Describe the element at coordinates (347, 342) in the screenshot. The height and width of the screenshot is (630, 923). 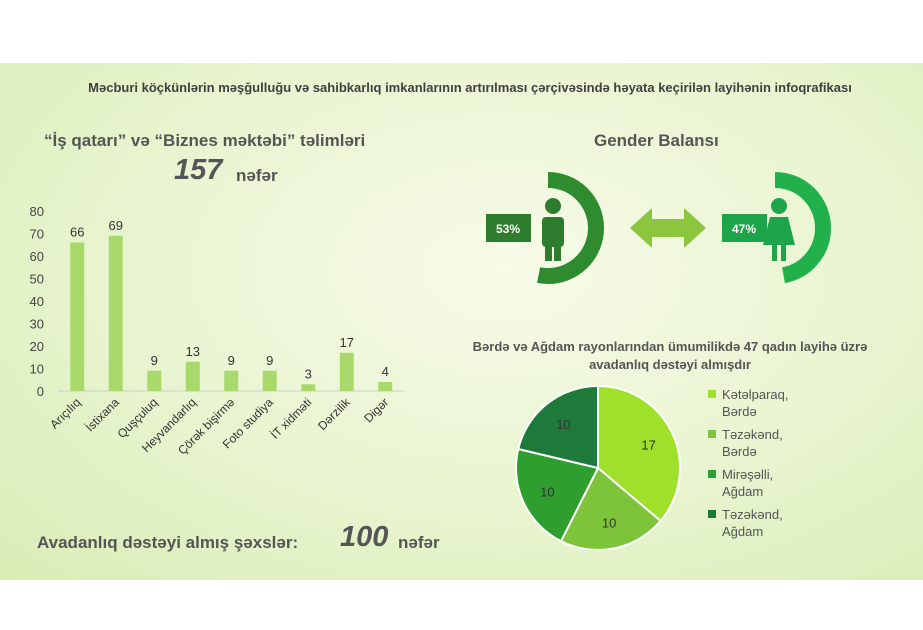
I see `data-label: 17` at that location.